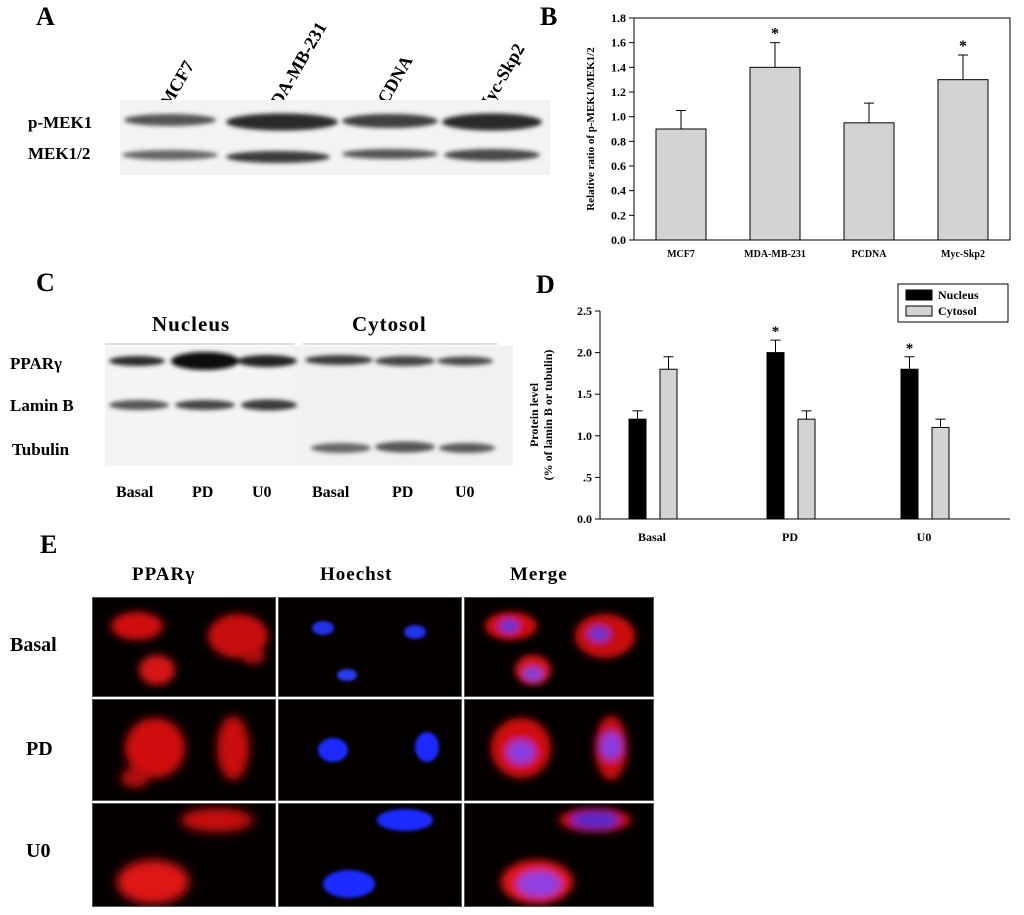 This screenshot has height=915, width=1024. I want to click on chart-d-legend: Nucleus Cytosol, so click(953, 303).